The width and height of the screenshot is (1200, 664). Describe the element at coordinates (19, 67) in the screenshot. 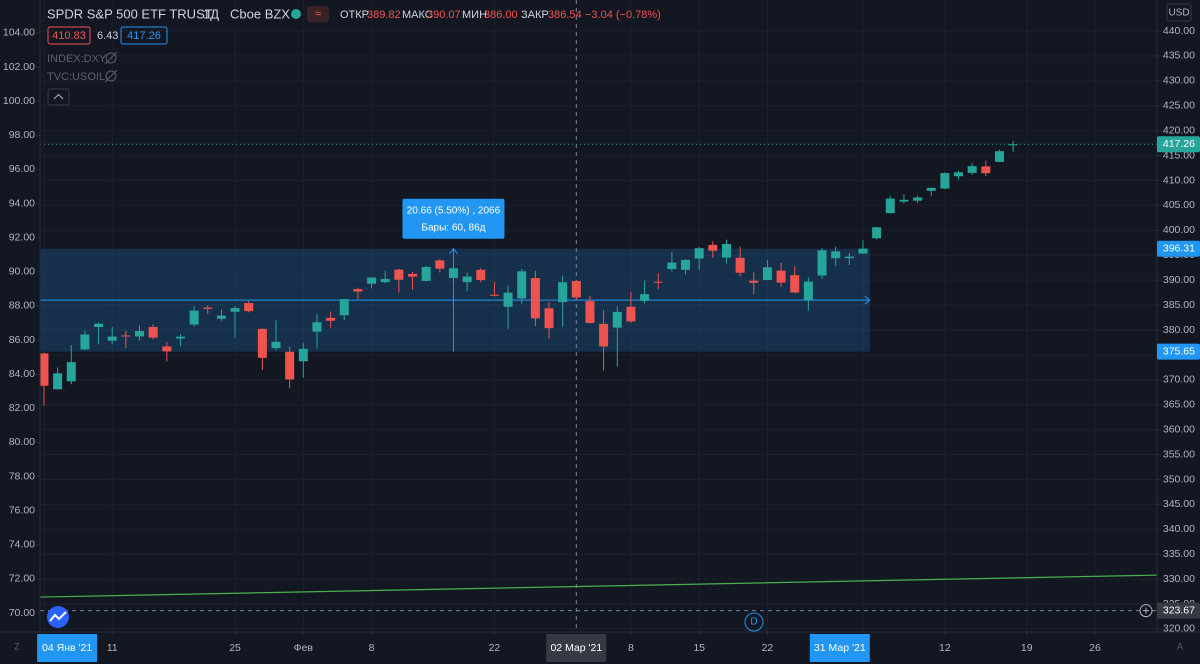

I see `y2-tick-label: 102.00` at that location.